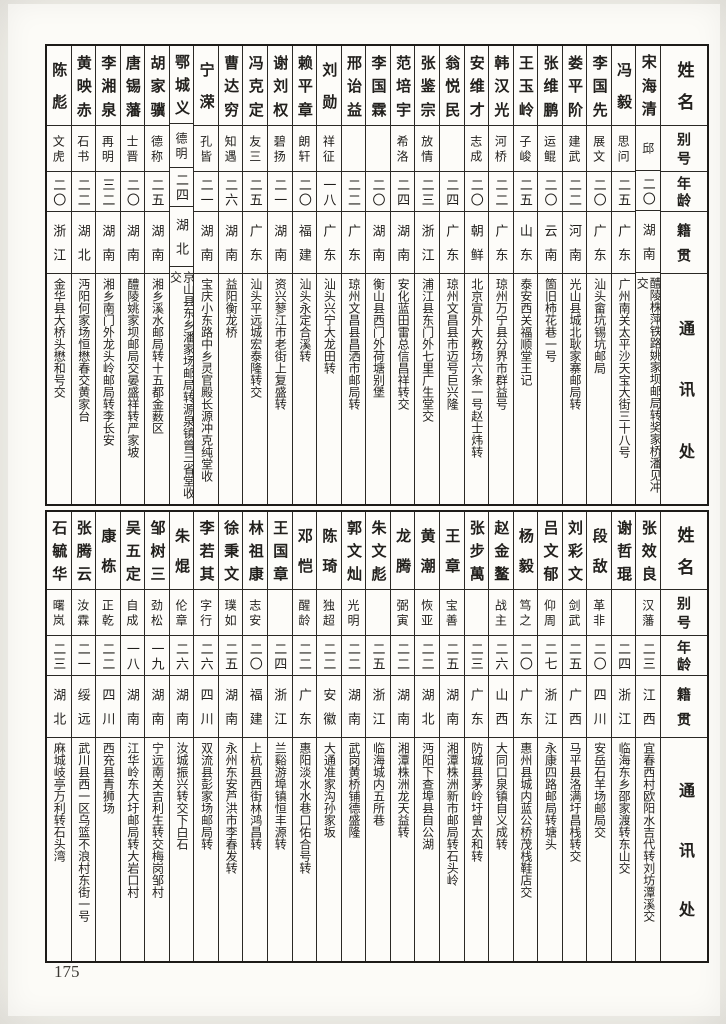 The image size is (726, 1024). Describe the element at coordinates (157, 656) in the screenshot. I see `entry-age: 一九` at that location.